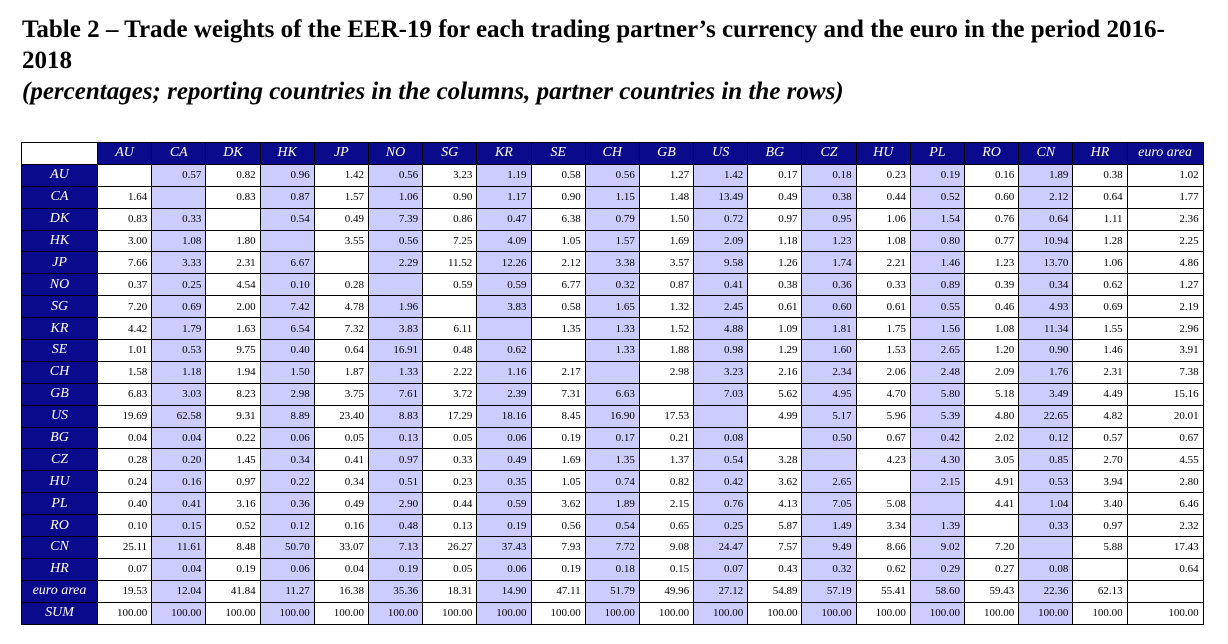 This screenshot has height=644, width=1228. I want to click on row-header: HK, so click(59, 241).